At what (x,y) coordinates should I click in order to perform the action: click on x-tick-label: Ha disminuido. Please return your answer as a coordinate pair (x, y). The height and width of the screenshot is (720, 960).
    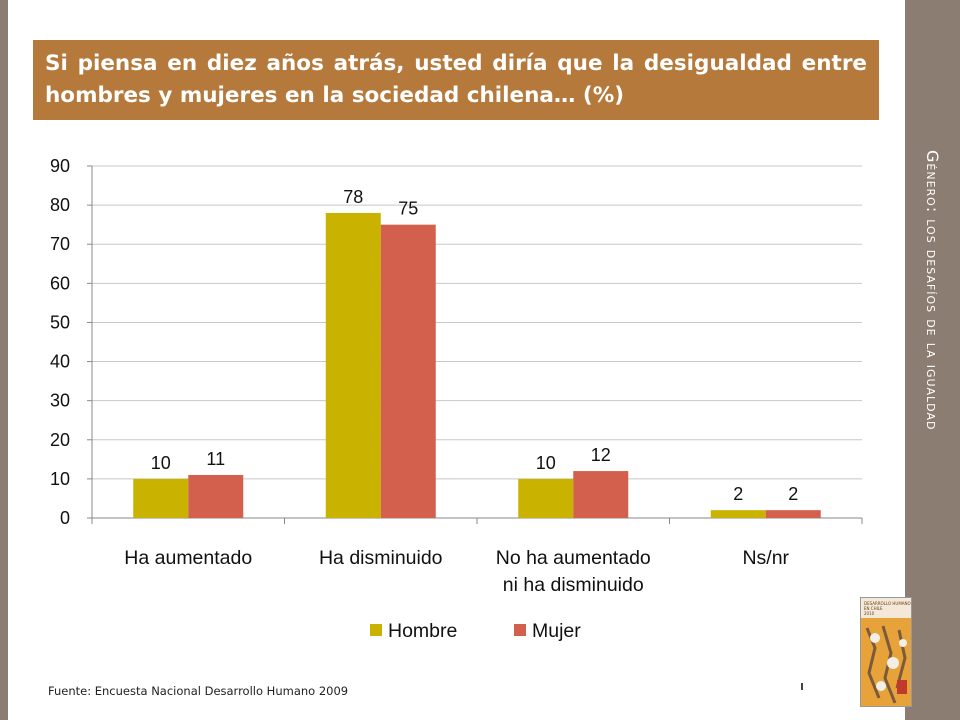
    Looking at the image, I should click on (381, 558).